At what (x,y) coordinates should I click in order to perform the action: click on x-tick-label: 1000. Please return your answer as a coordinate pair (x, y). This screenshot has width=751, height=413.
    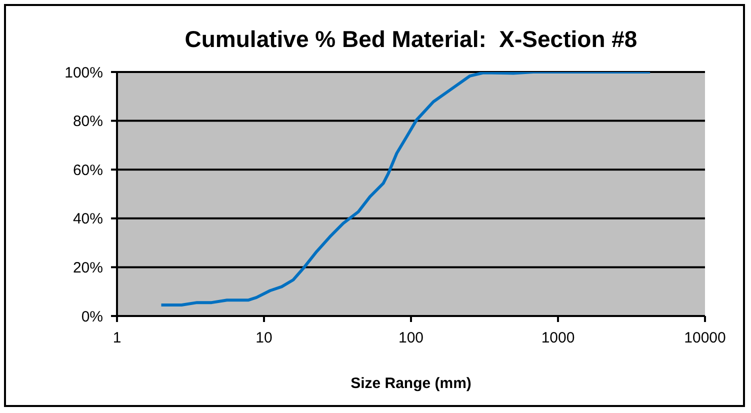
    Looking at the image, I should click on (558, 338).